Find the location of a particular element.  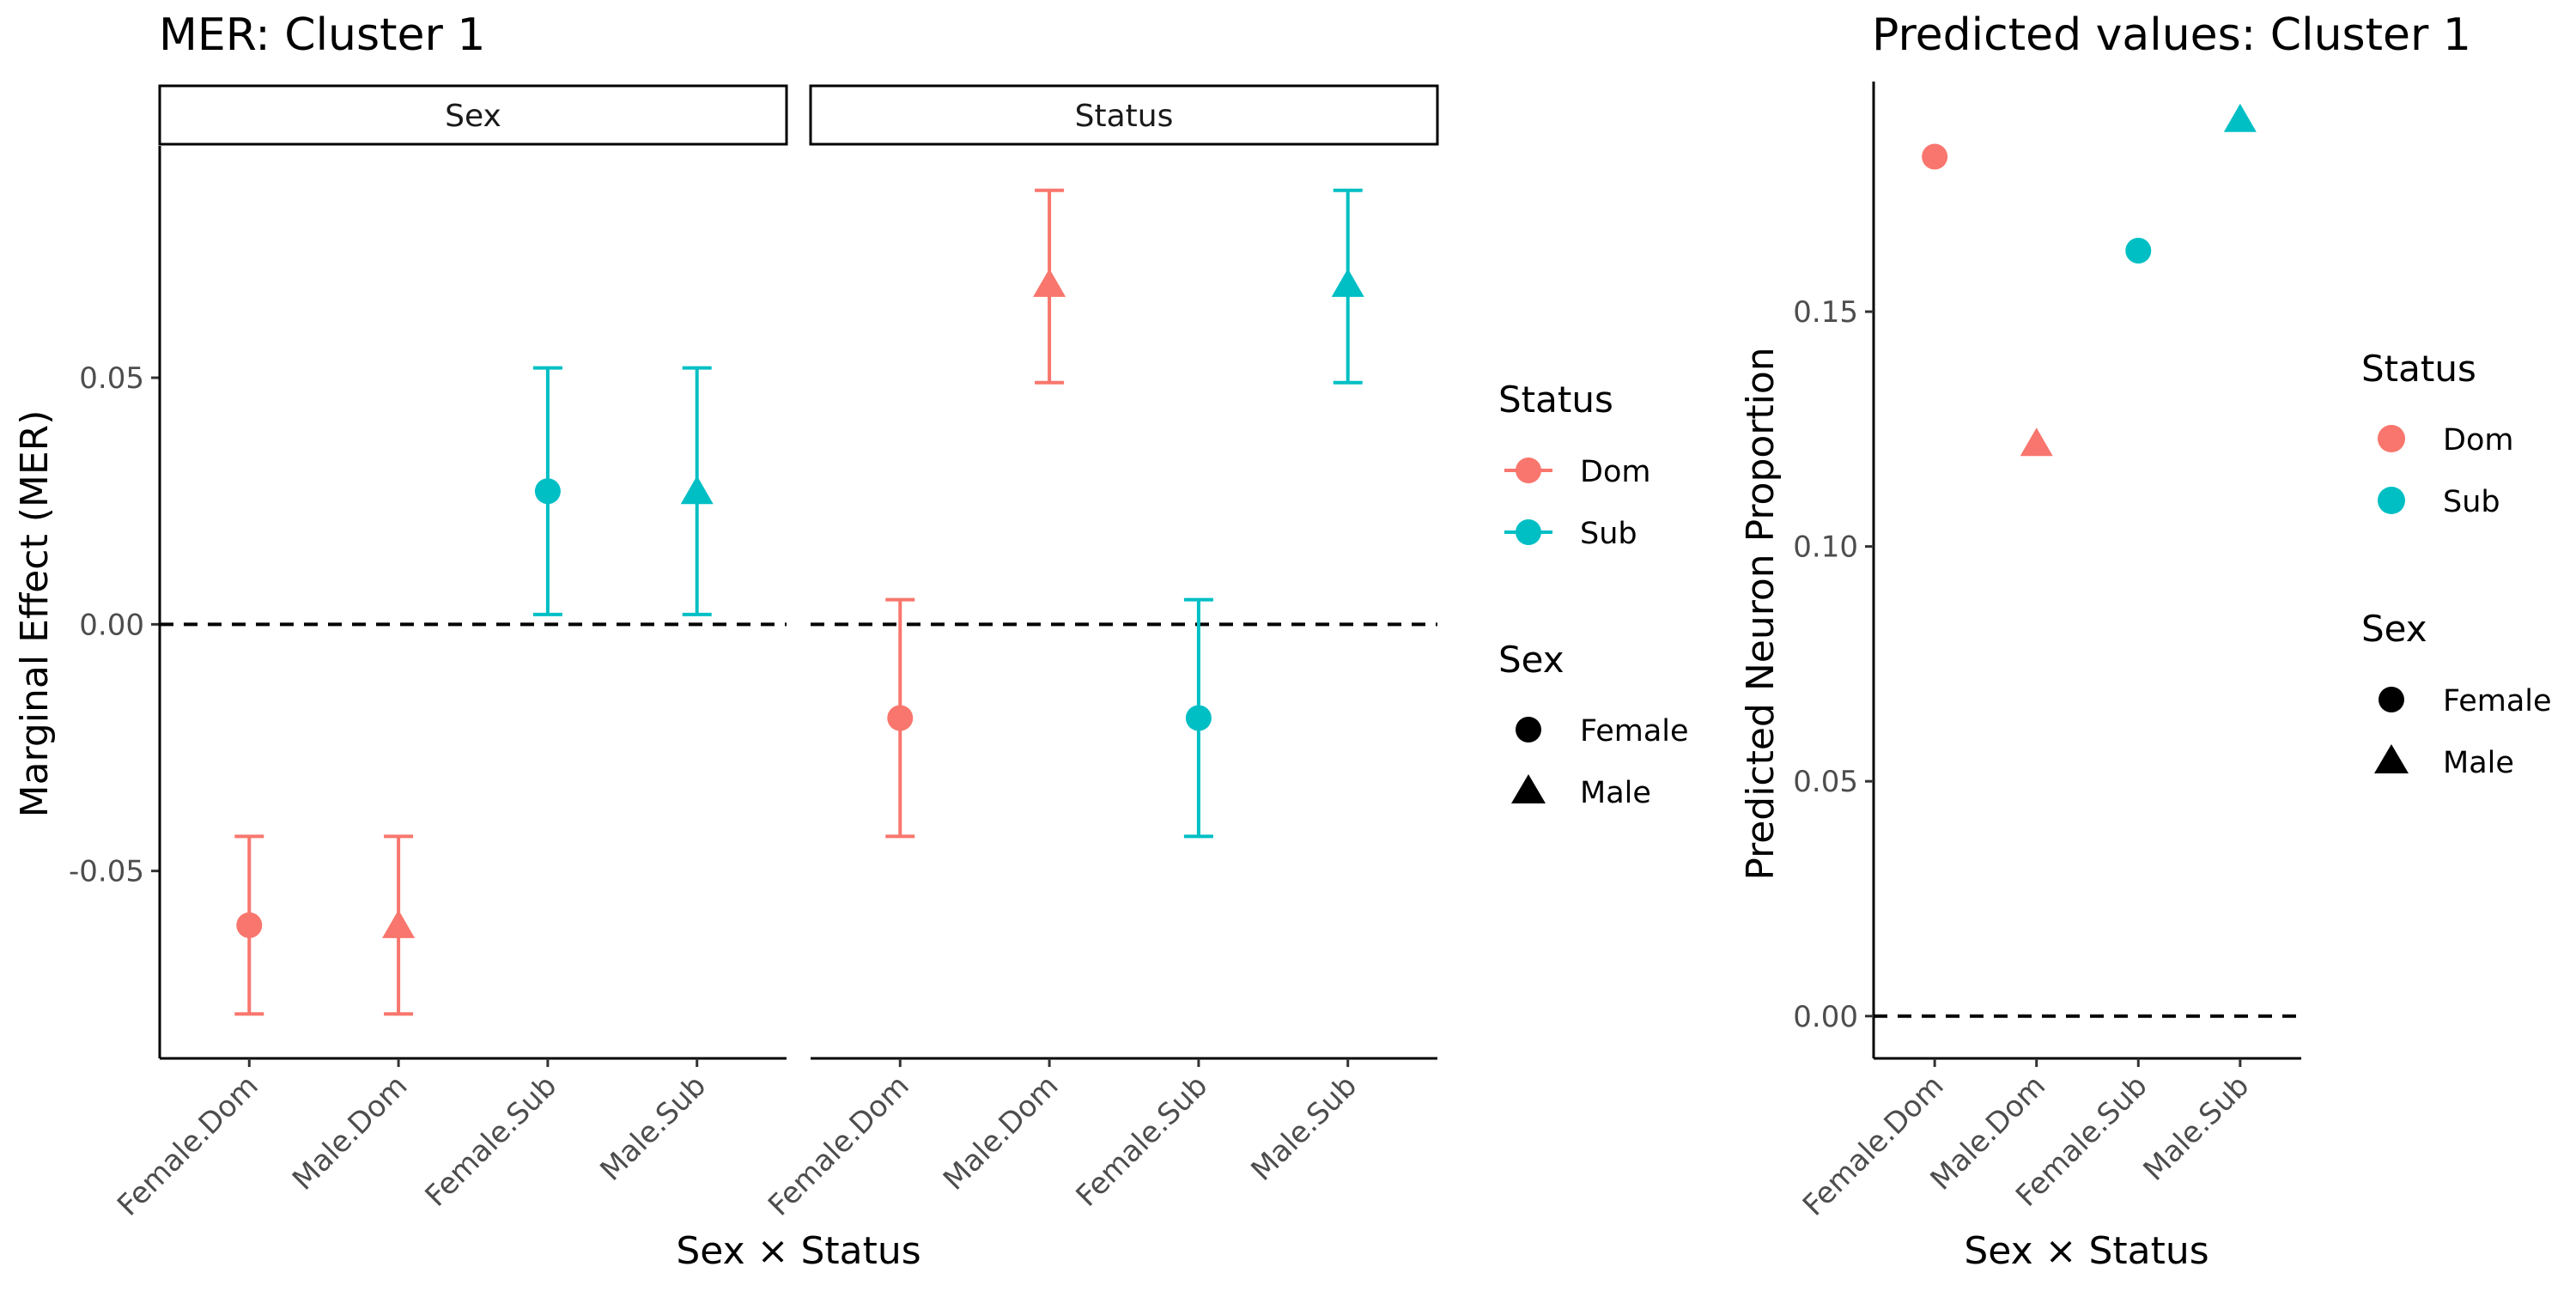

predicted-legend-item-female: Female is located at coordinates (2465, 701).